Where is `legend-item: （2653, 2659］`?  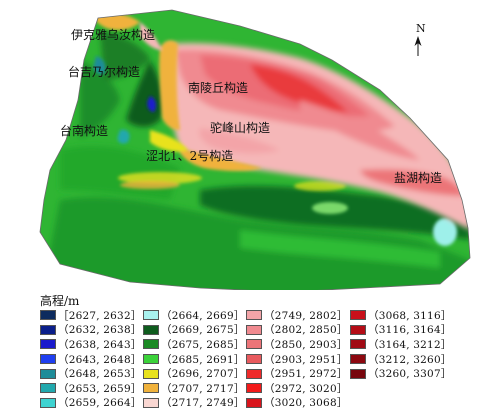
legend-item: （2653, 2659］ is located at coordinates (91, 388).